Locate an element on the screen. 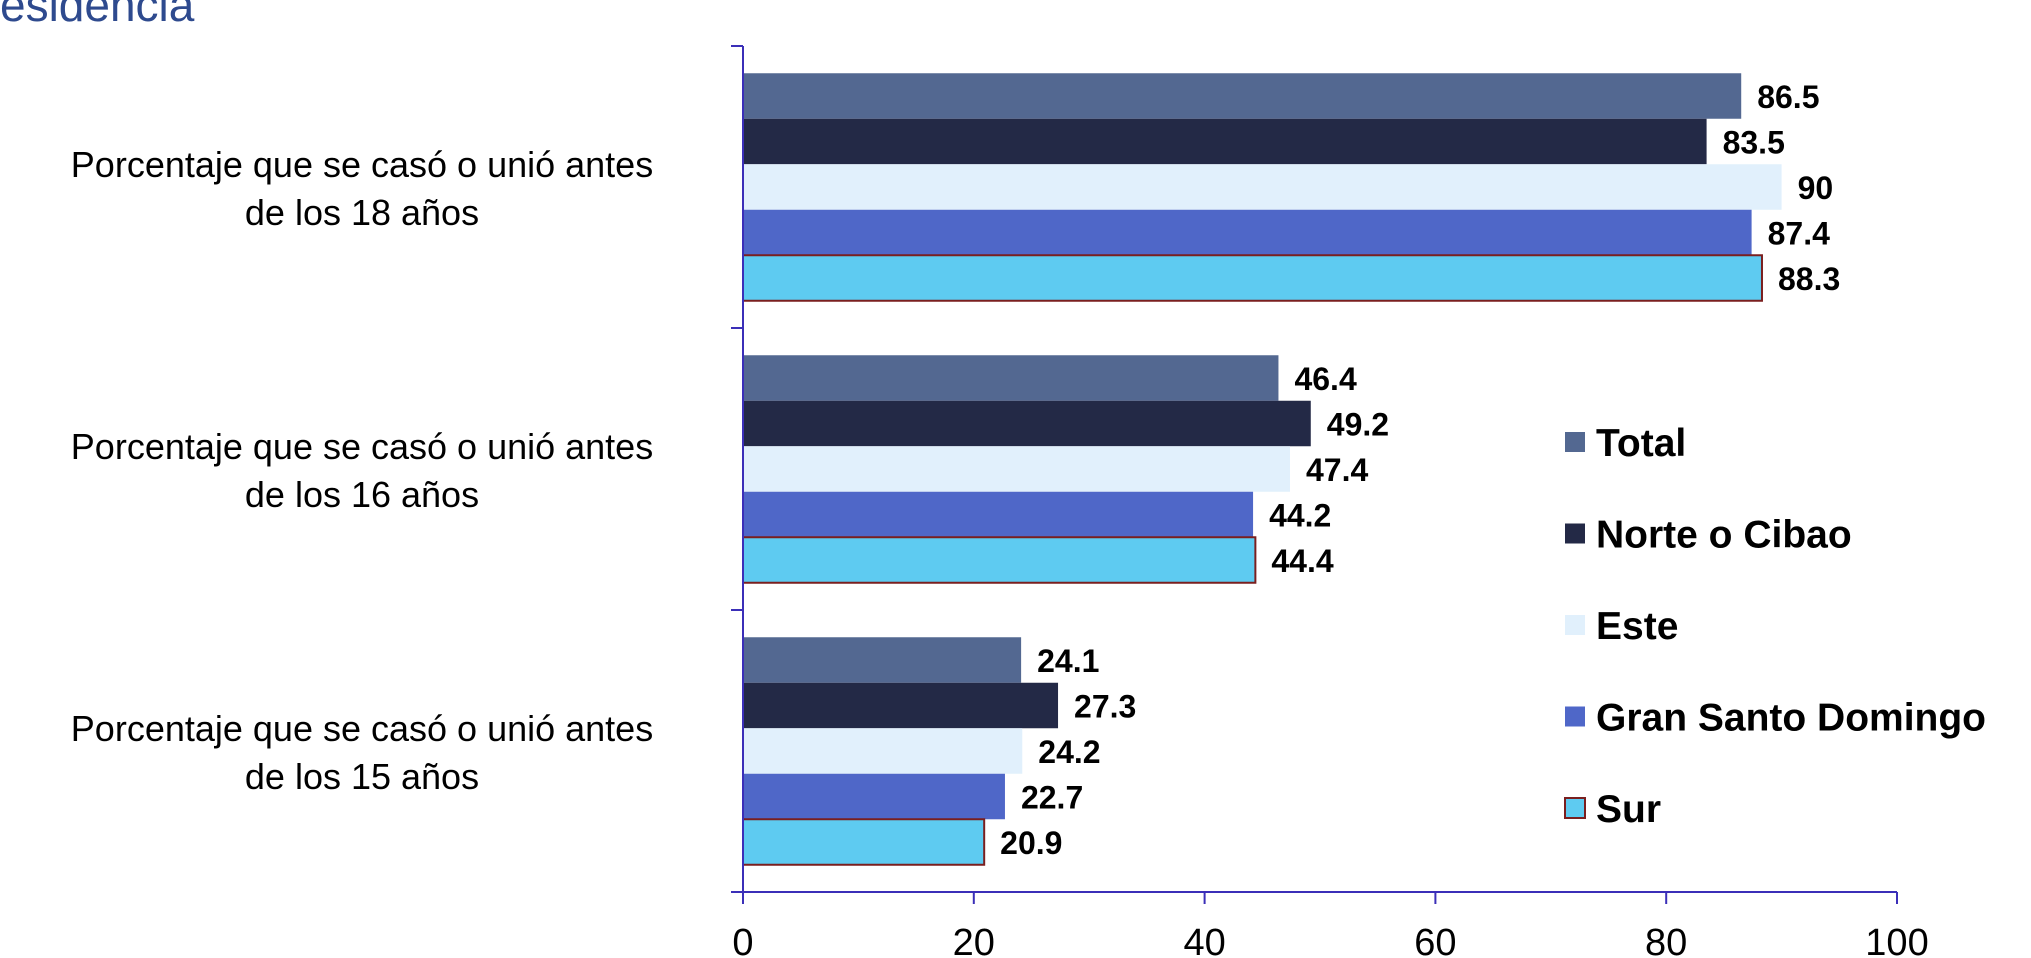 Image resolution: width=2031 pixels, height=958 pixels. category-label-line: de los 18 años is located at coordinates (362, 212).